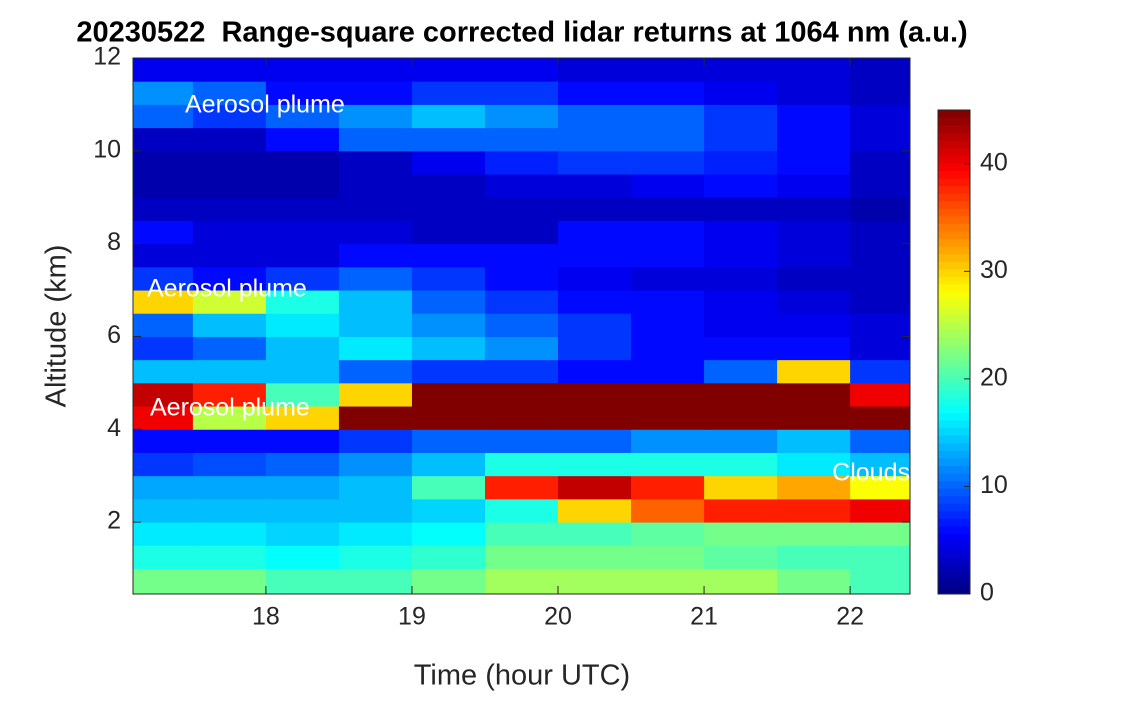  Describe the element at coordinates (558, 617) in the screenshot. I see `x-tick-label: 20` at that location.